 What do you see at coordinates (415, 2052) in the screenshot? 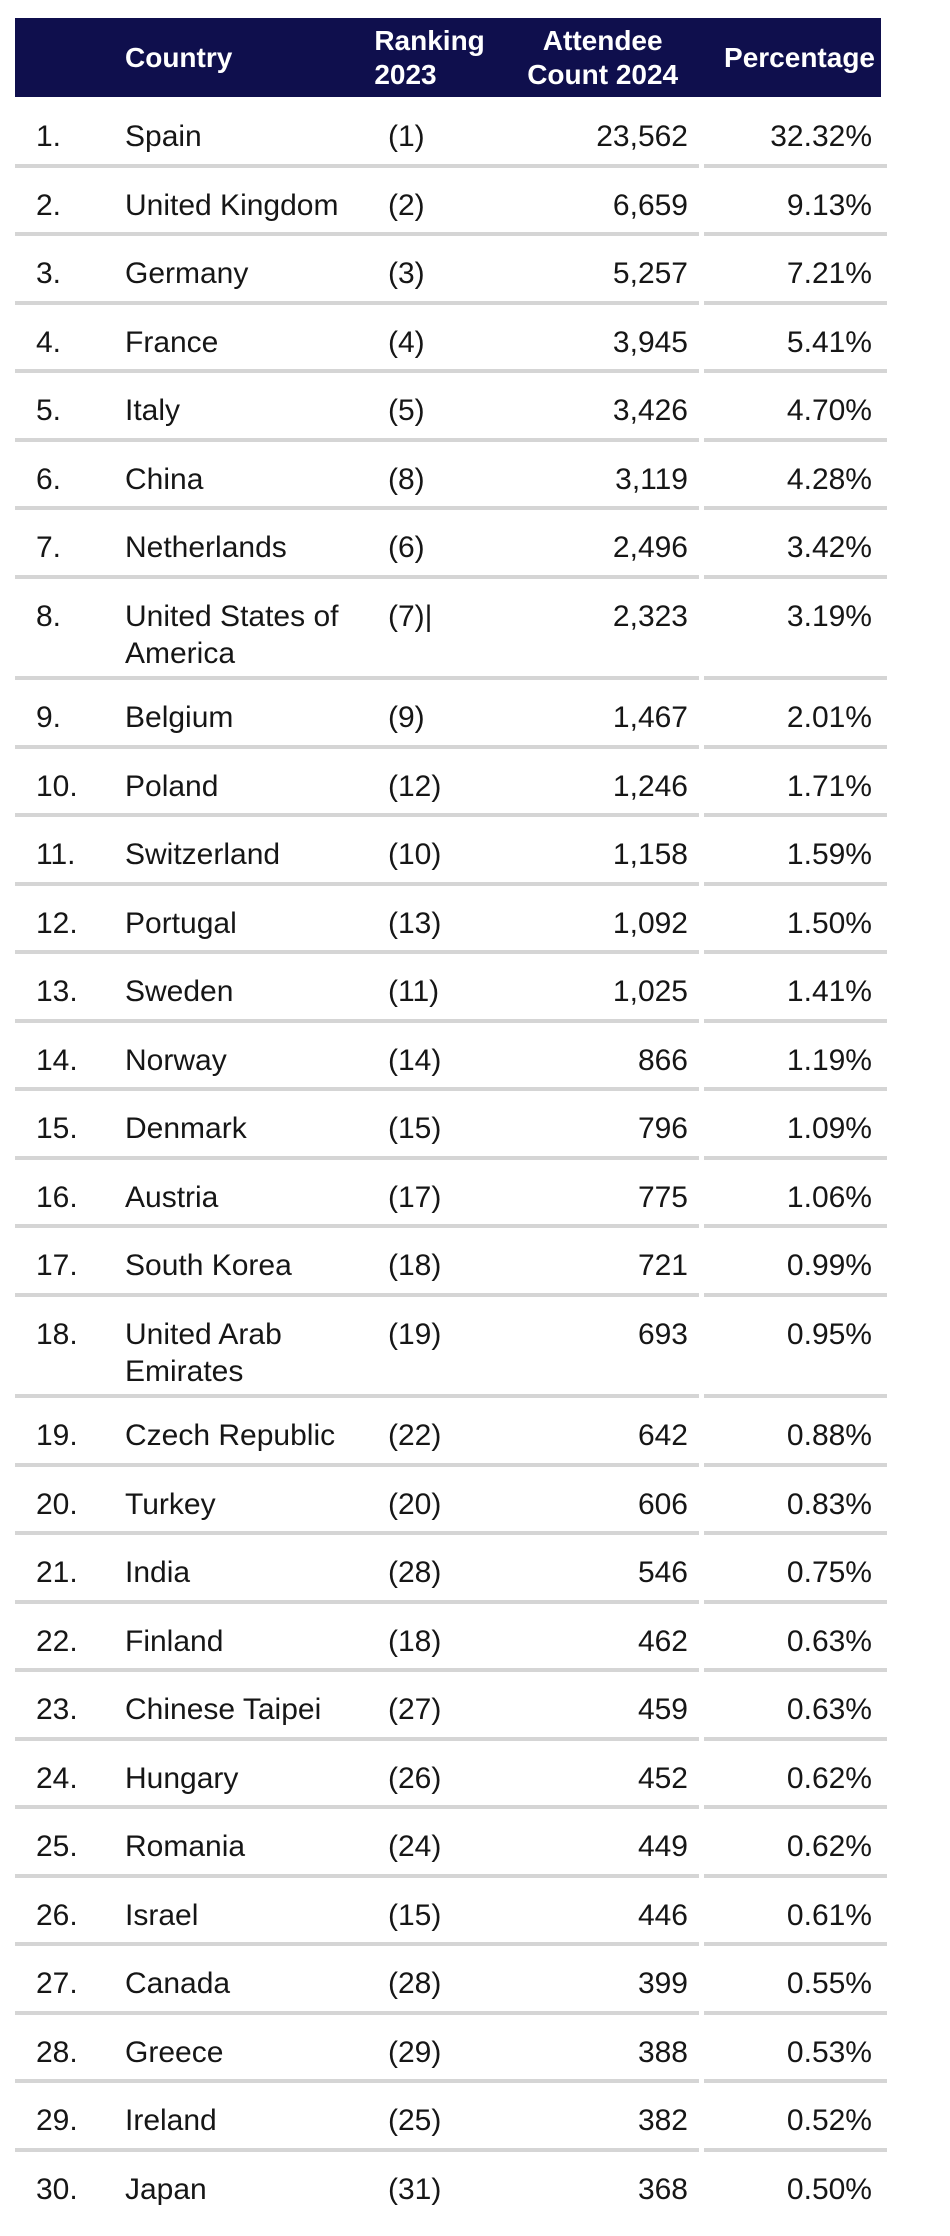
I see `ranking-2023-cell: (29)` at bounding box center [415, 2052].